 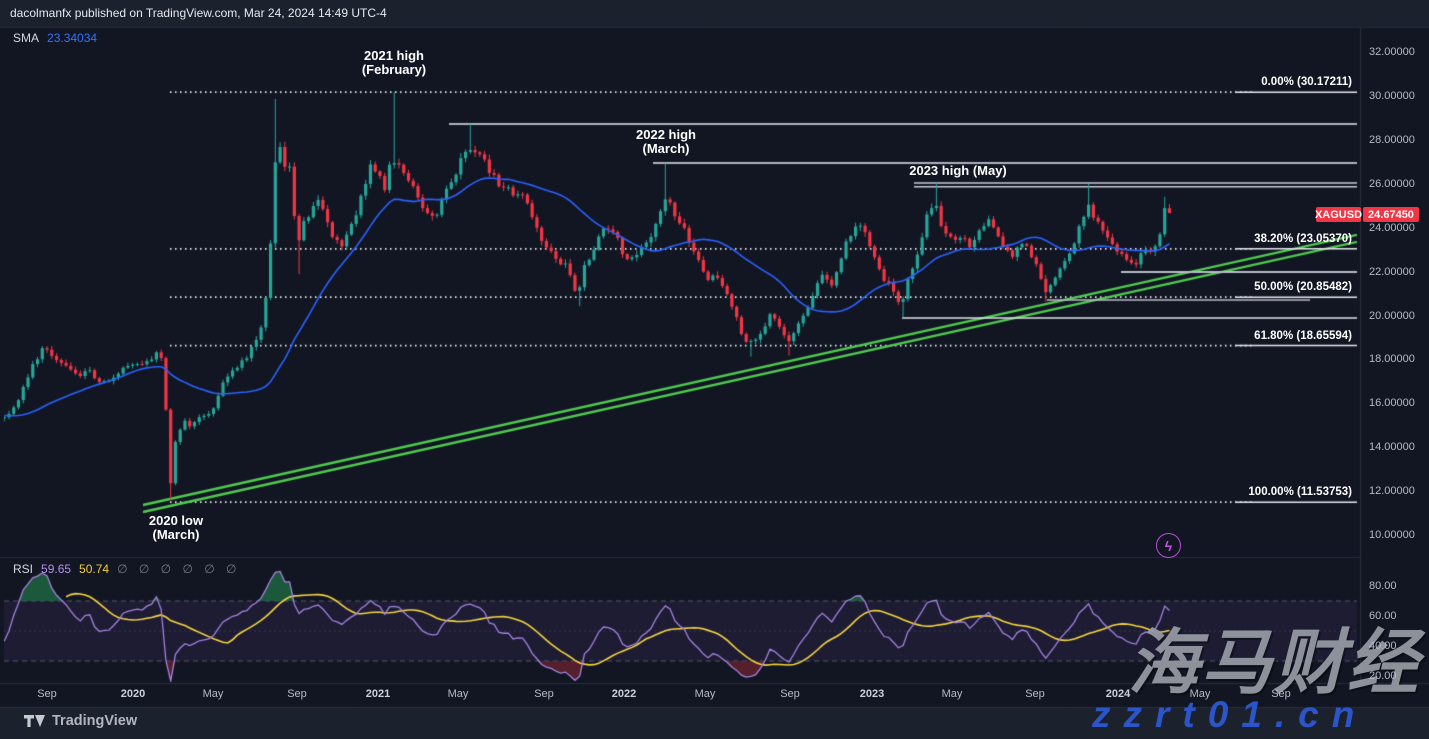 I want to click on price-axis-label: 32.00000, so click(x=1392, y=52).